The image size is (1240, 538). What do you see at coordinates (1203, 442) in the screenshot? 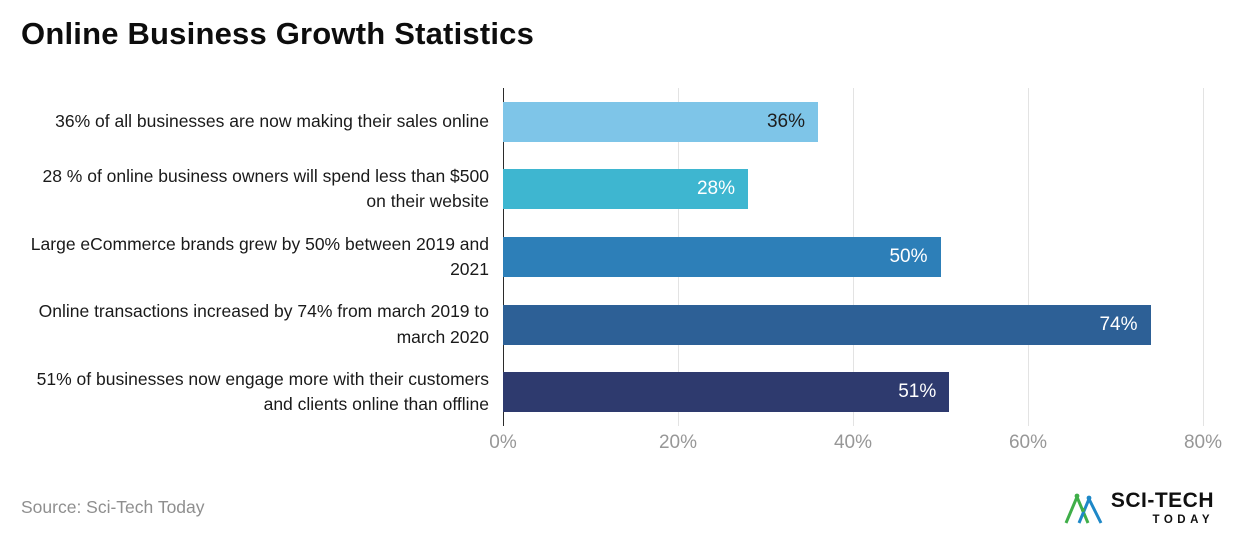
I see `x-tick-label: 80%` at bounding box center [1203, 442].